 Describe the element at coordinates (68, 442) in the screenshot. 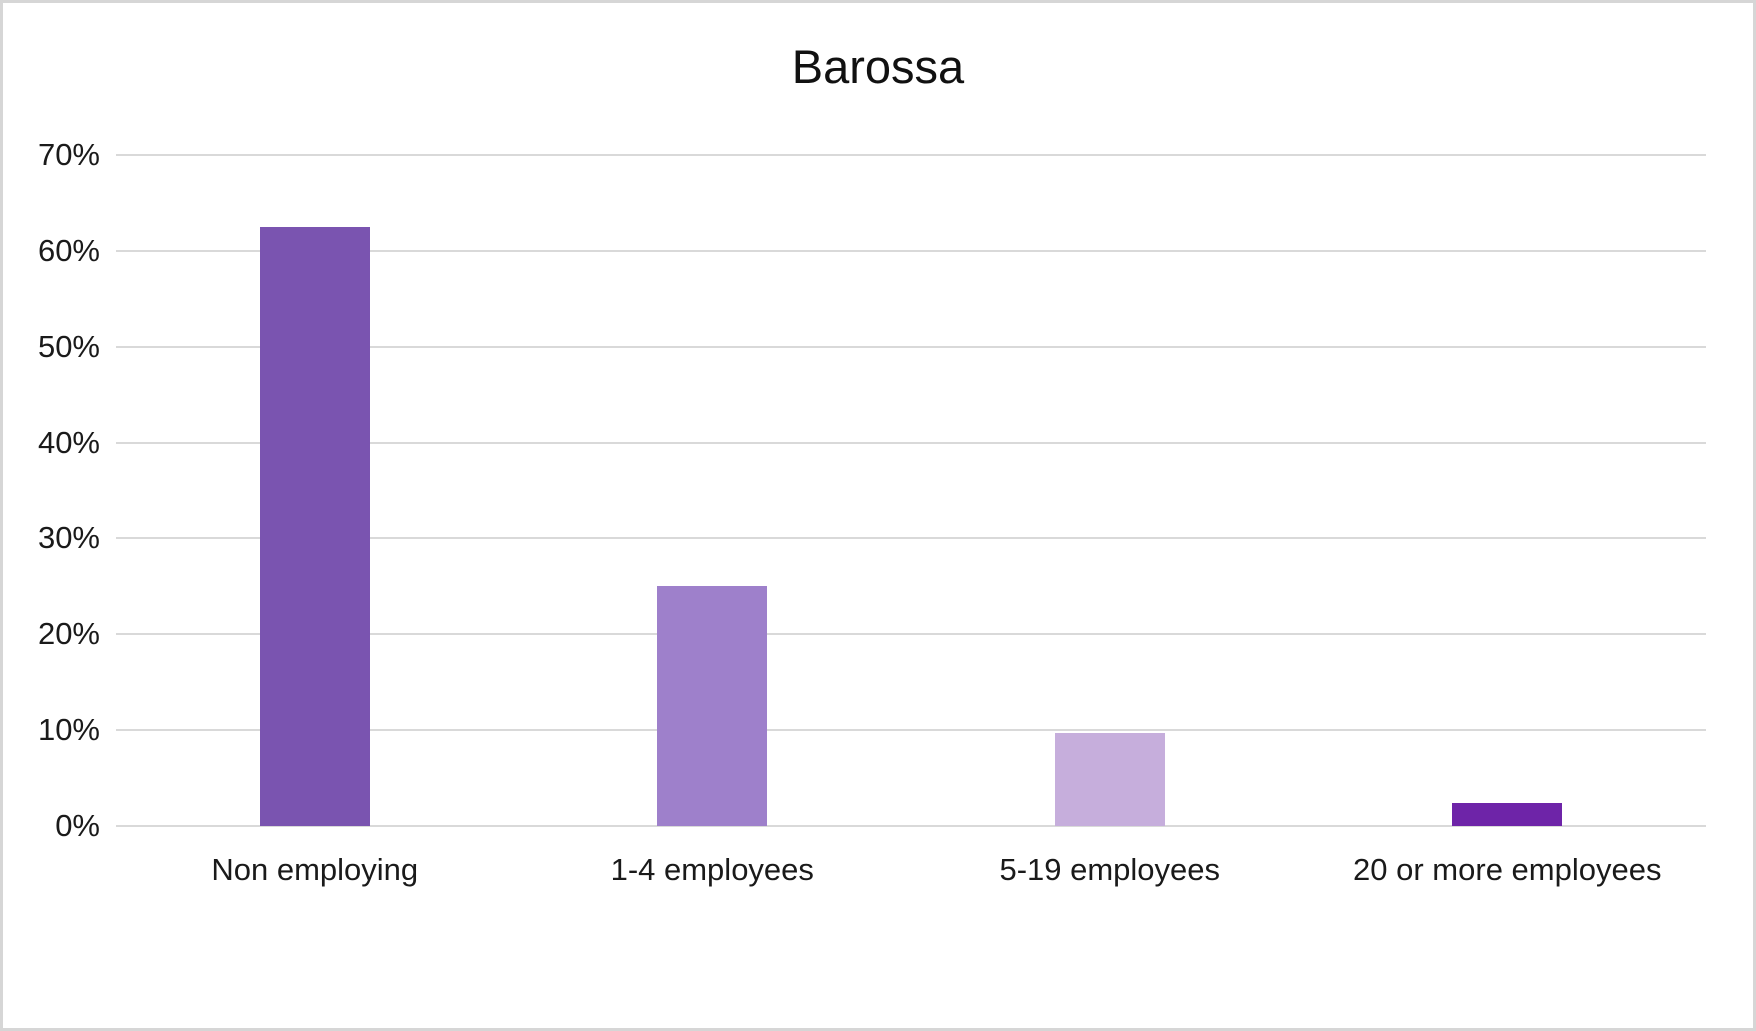

I see `y-axis-tick-label: 40%` at that location.